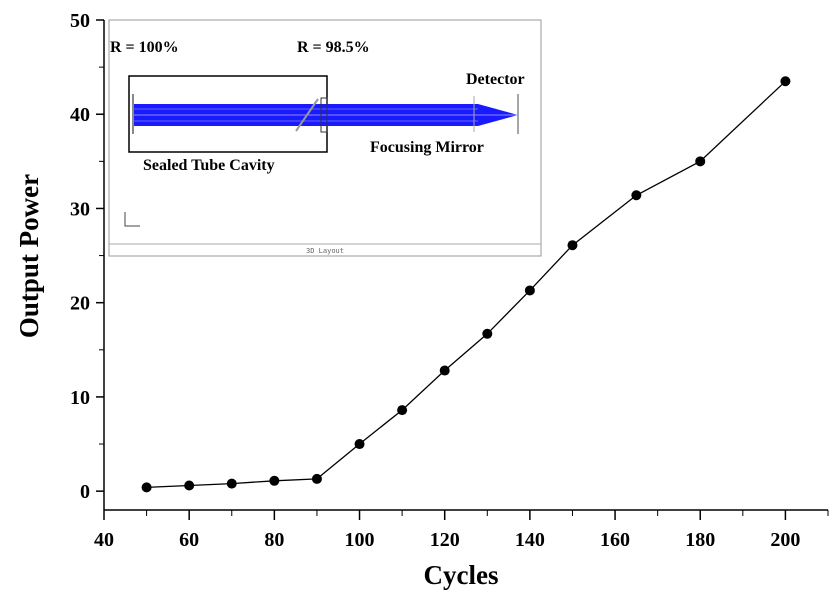 The image size is (830, 590). Describe the element at coordinates (615, 540) in the screenshot. I see `x-tick-label: 160` at that location.